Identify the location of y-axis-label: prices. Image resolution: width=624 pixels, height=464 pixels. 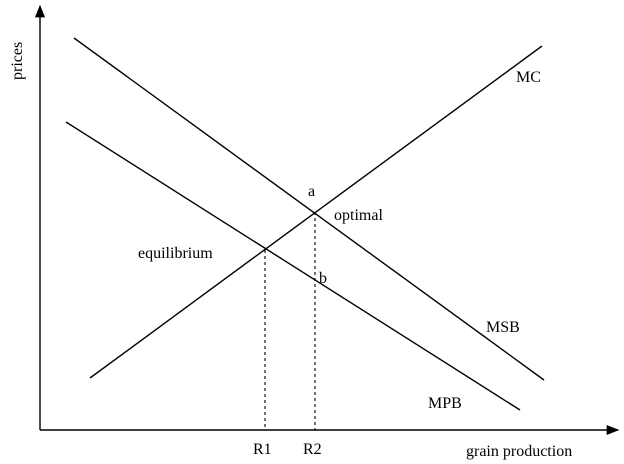
(17, 61).